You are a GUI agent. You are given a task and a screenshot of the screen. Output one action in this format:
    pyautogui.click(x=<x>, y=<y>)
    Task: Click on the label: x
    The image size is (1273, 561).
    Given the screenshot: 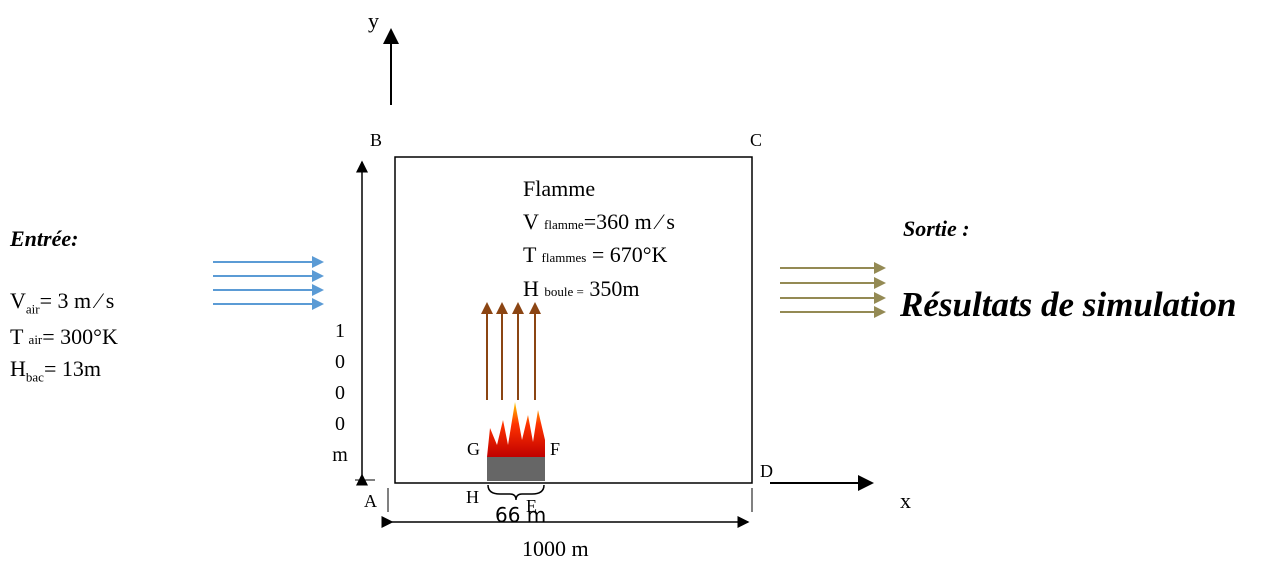 What is the action you would take?
    pyautogui.click(x=905, y=500)
    